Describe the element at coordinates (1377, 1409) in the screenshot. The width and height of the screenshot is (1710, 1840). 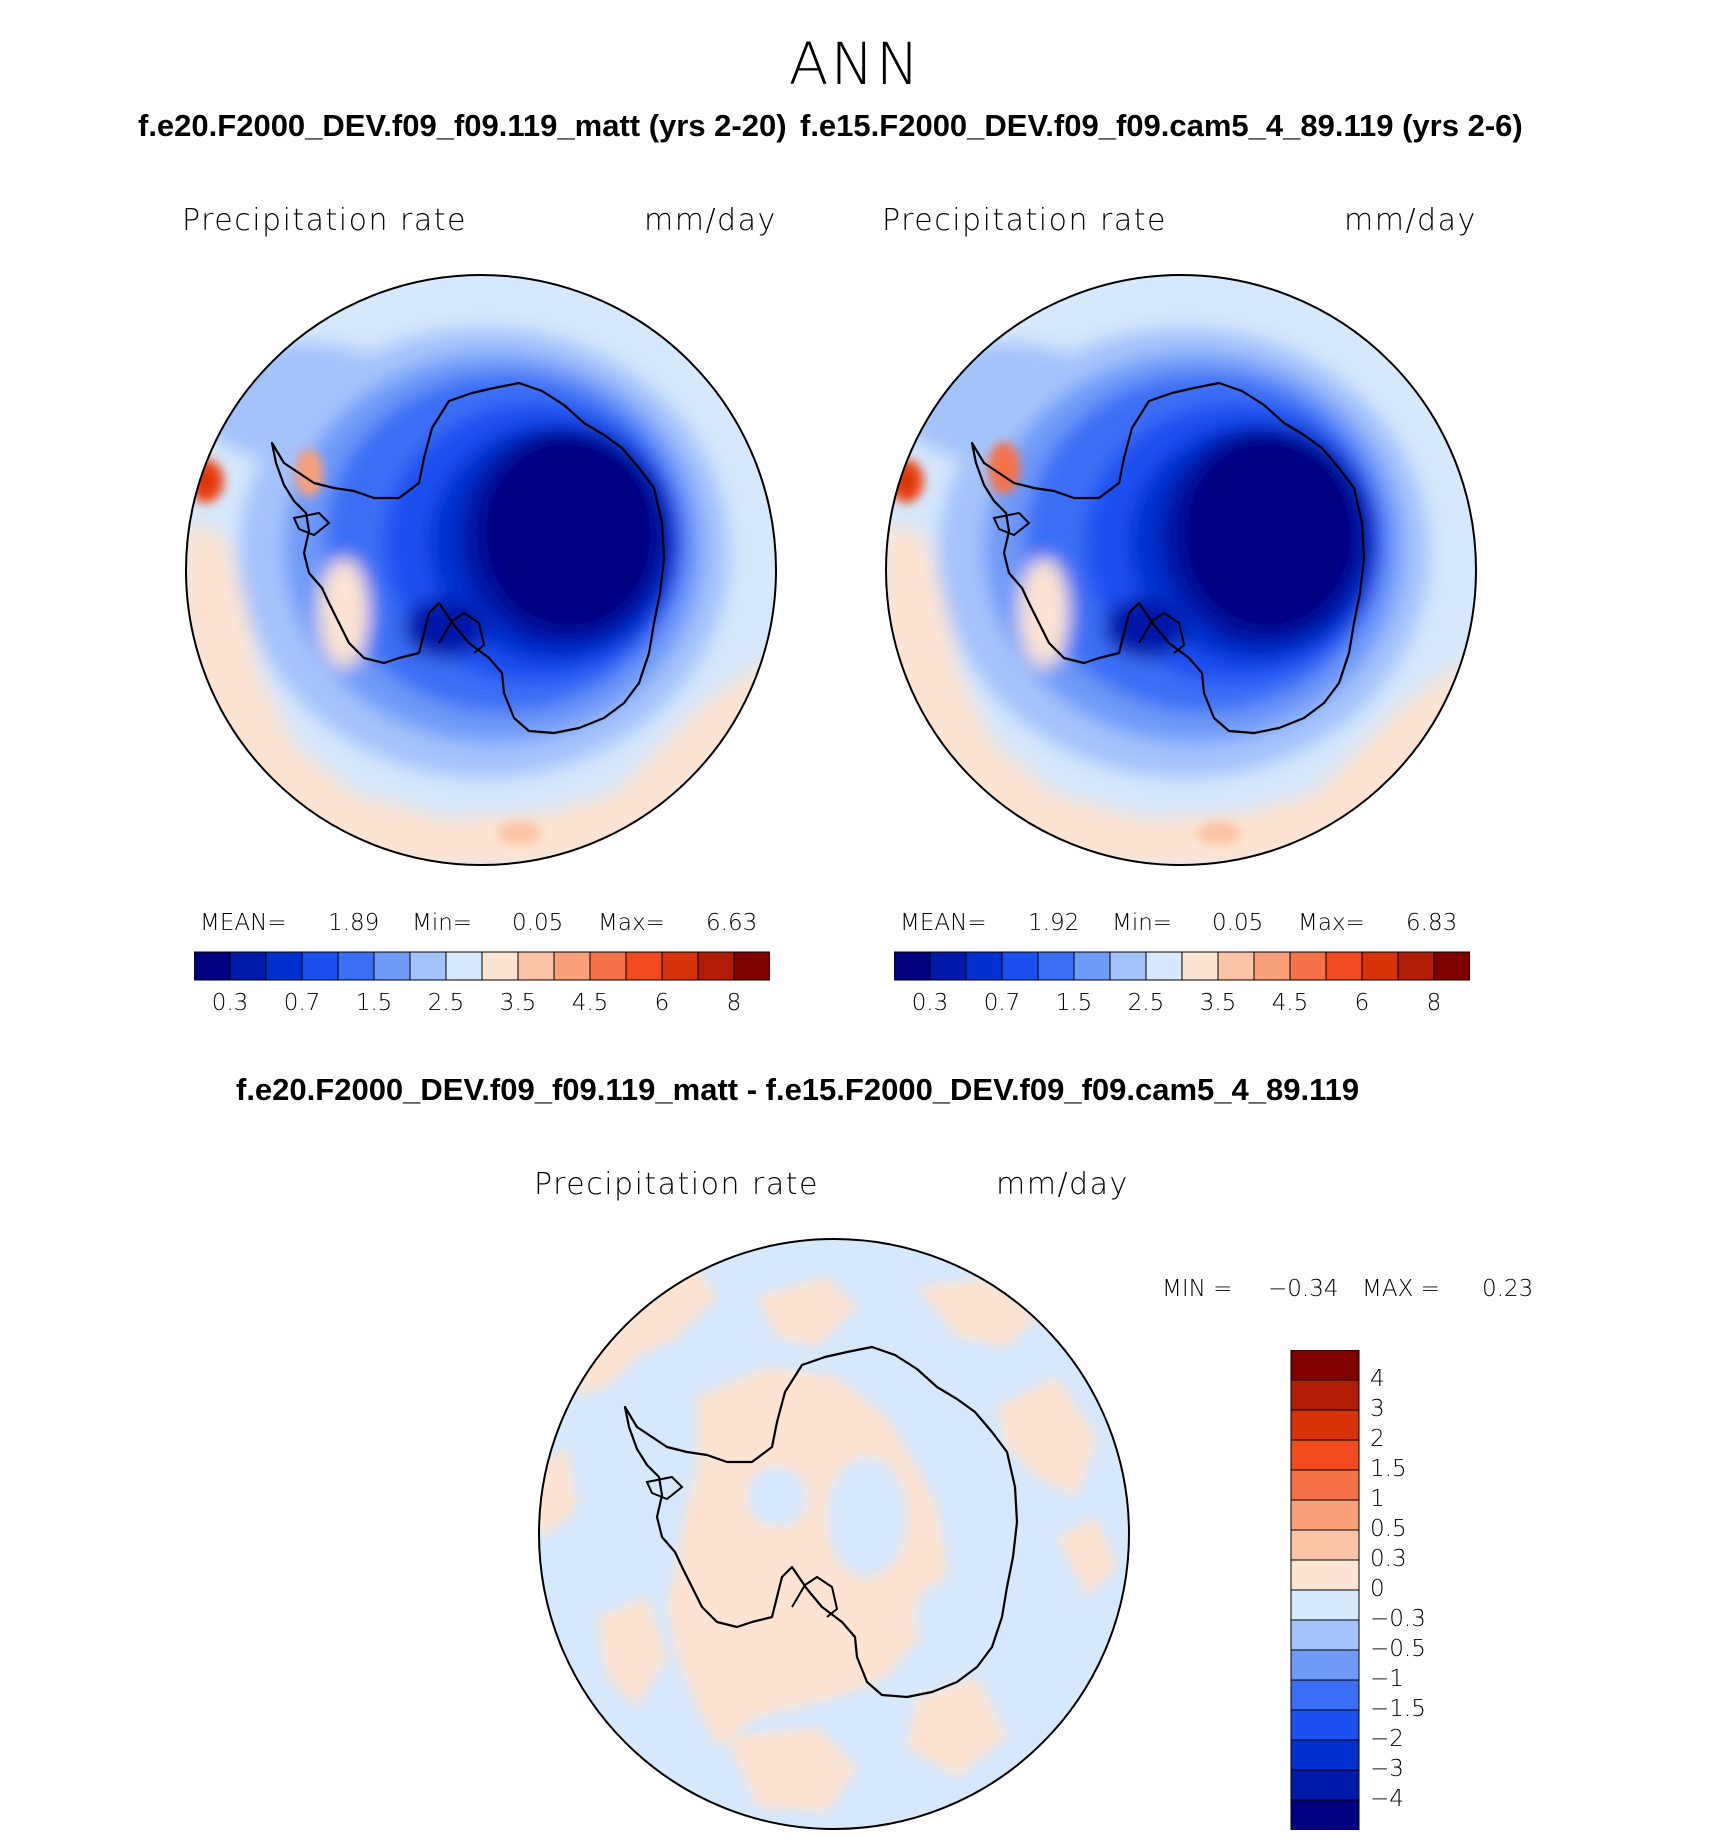
I see `panel-3-colorbar-tick-label: 3` at that location.